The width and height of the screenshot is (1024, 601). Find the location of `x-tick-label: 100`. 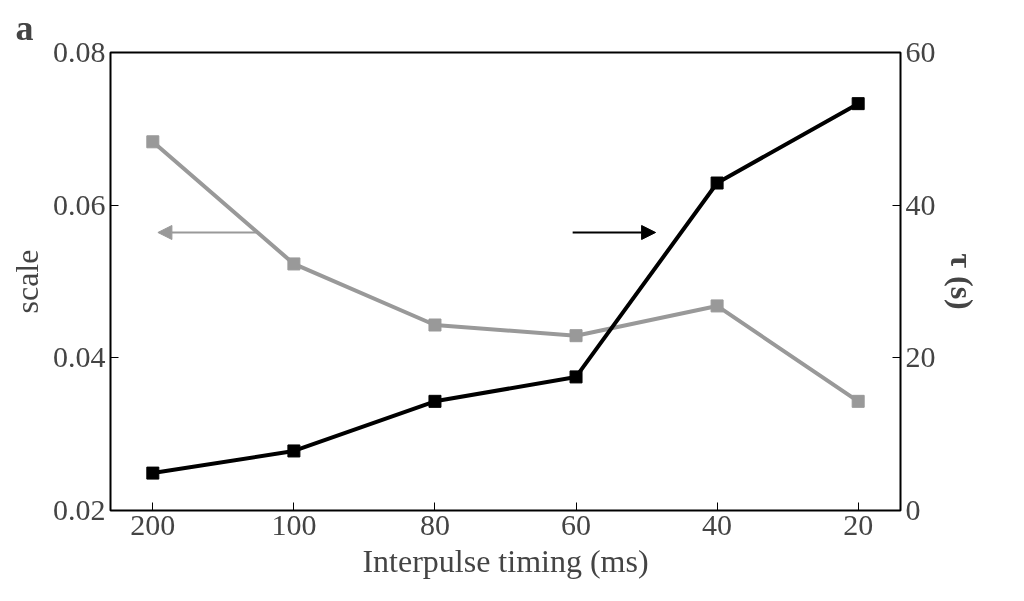

x-tick-label: 100 is located at coordinates (294, 524).